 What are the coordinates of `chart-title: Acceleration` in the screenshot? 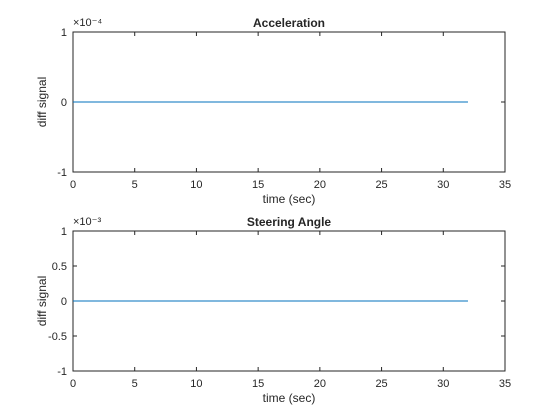 It's located at (289, 23).